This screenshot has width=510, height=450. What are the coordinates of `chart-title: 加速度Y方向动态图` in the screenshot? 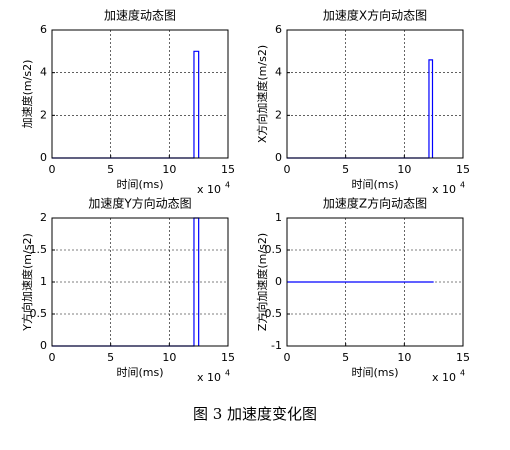 It's located at (139, 203).